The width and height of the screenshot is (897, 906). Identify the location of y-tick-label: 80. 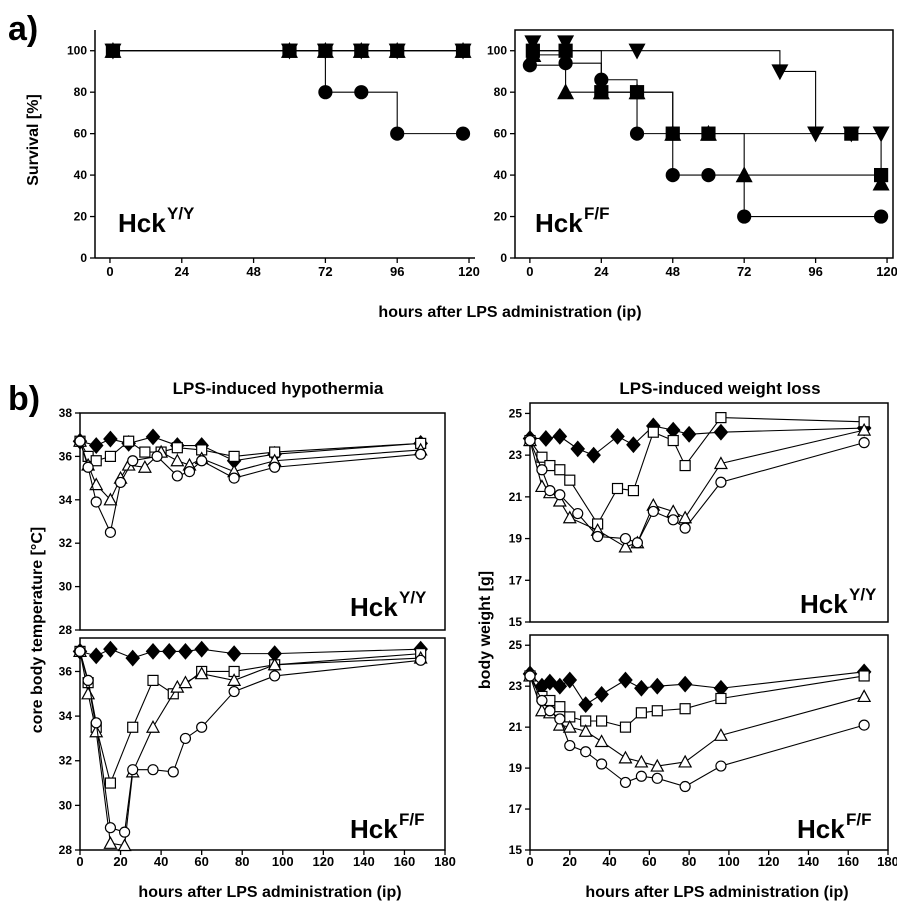
(81, 92).